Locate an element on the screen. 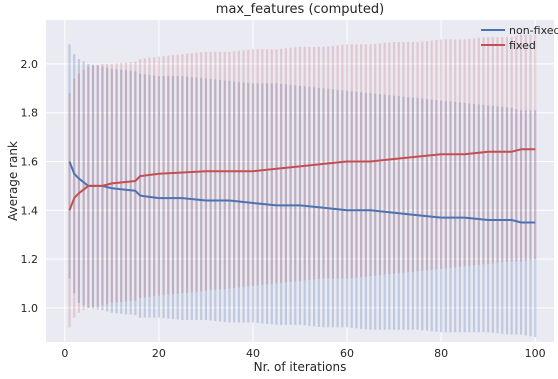  x-axis-label: Nr. of iterations is located at coordinates (300, 367).